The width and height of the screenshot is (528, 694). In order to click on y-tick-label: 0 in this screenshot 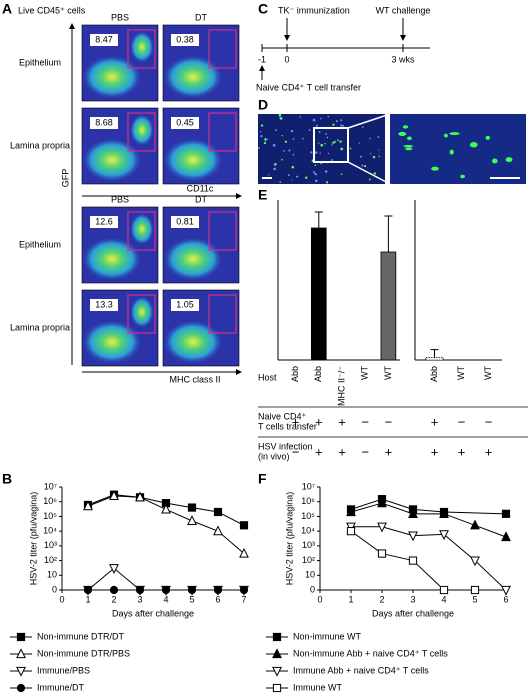, I will do `click(54, 589)`.